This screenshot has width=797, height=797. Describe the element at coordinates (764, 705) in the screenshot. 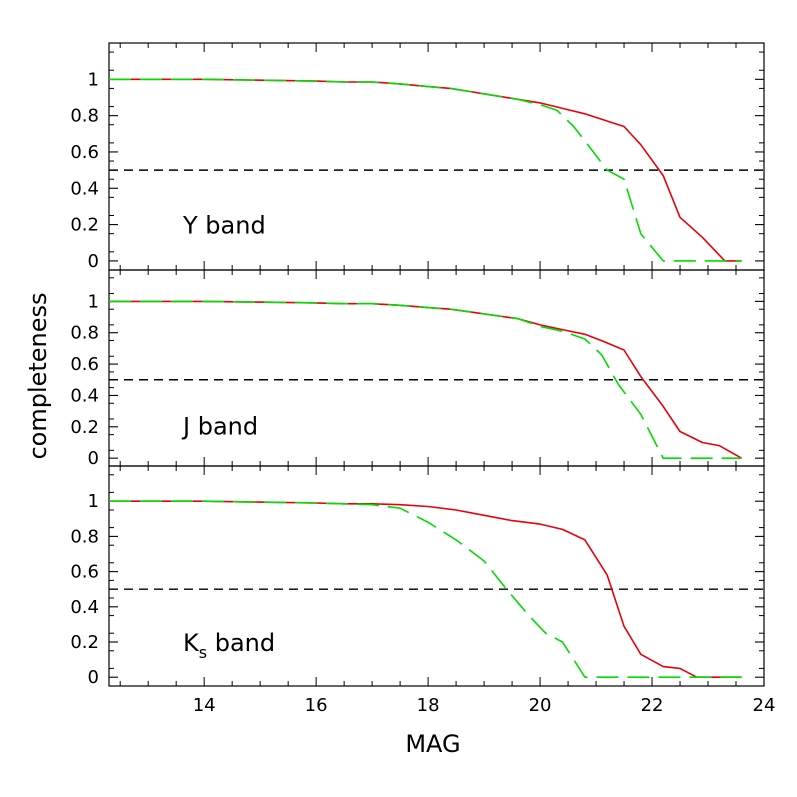

I see `x-tick-label: 24` at that location.